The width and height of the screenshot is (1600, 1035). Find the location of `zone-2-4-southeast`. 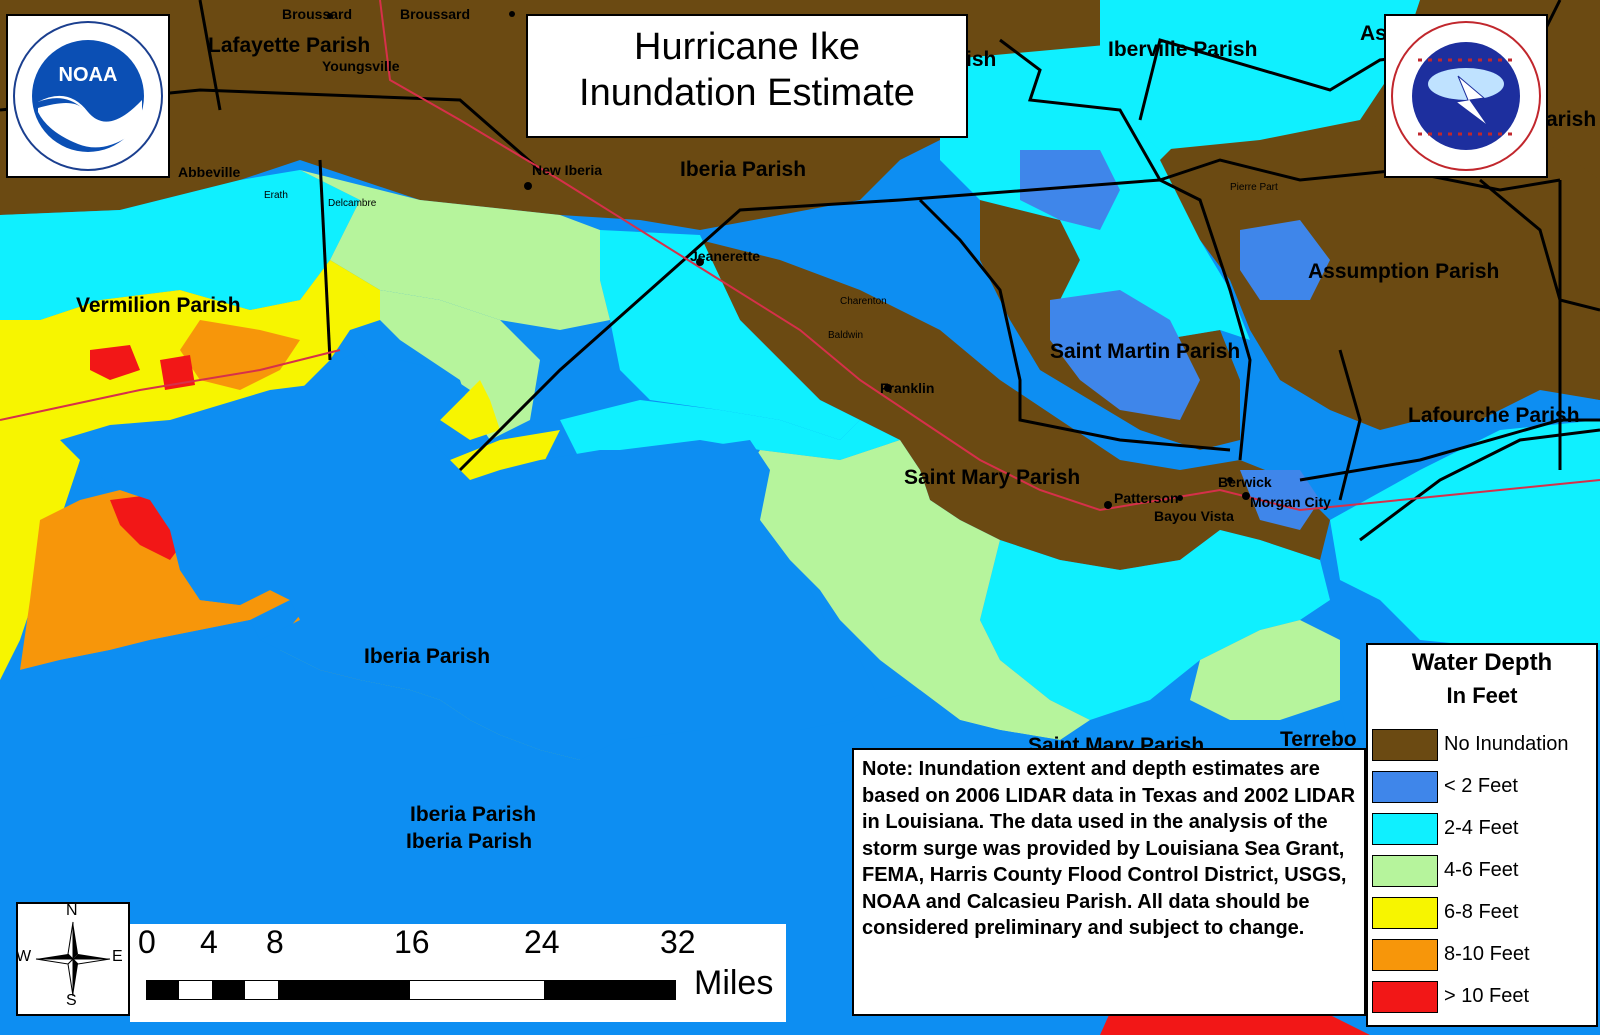

zone-2-4-southeast is located at coordinates (1465, 535).